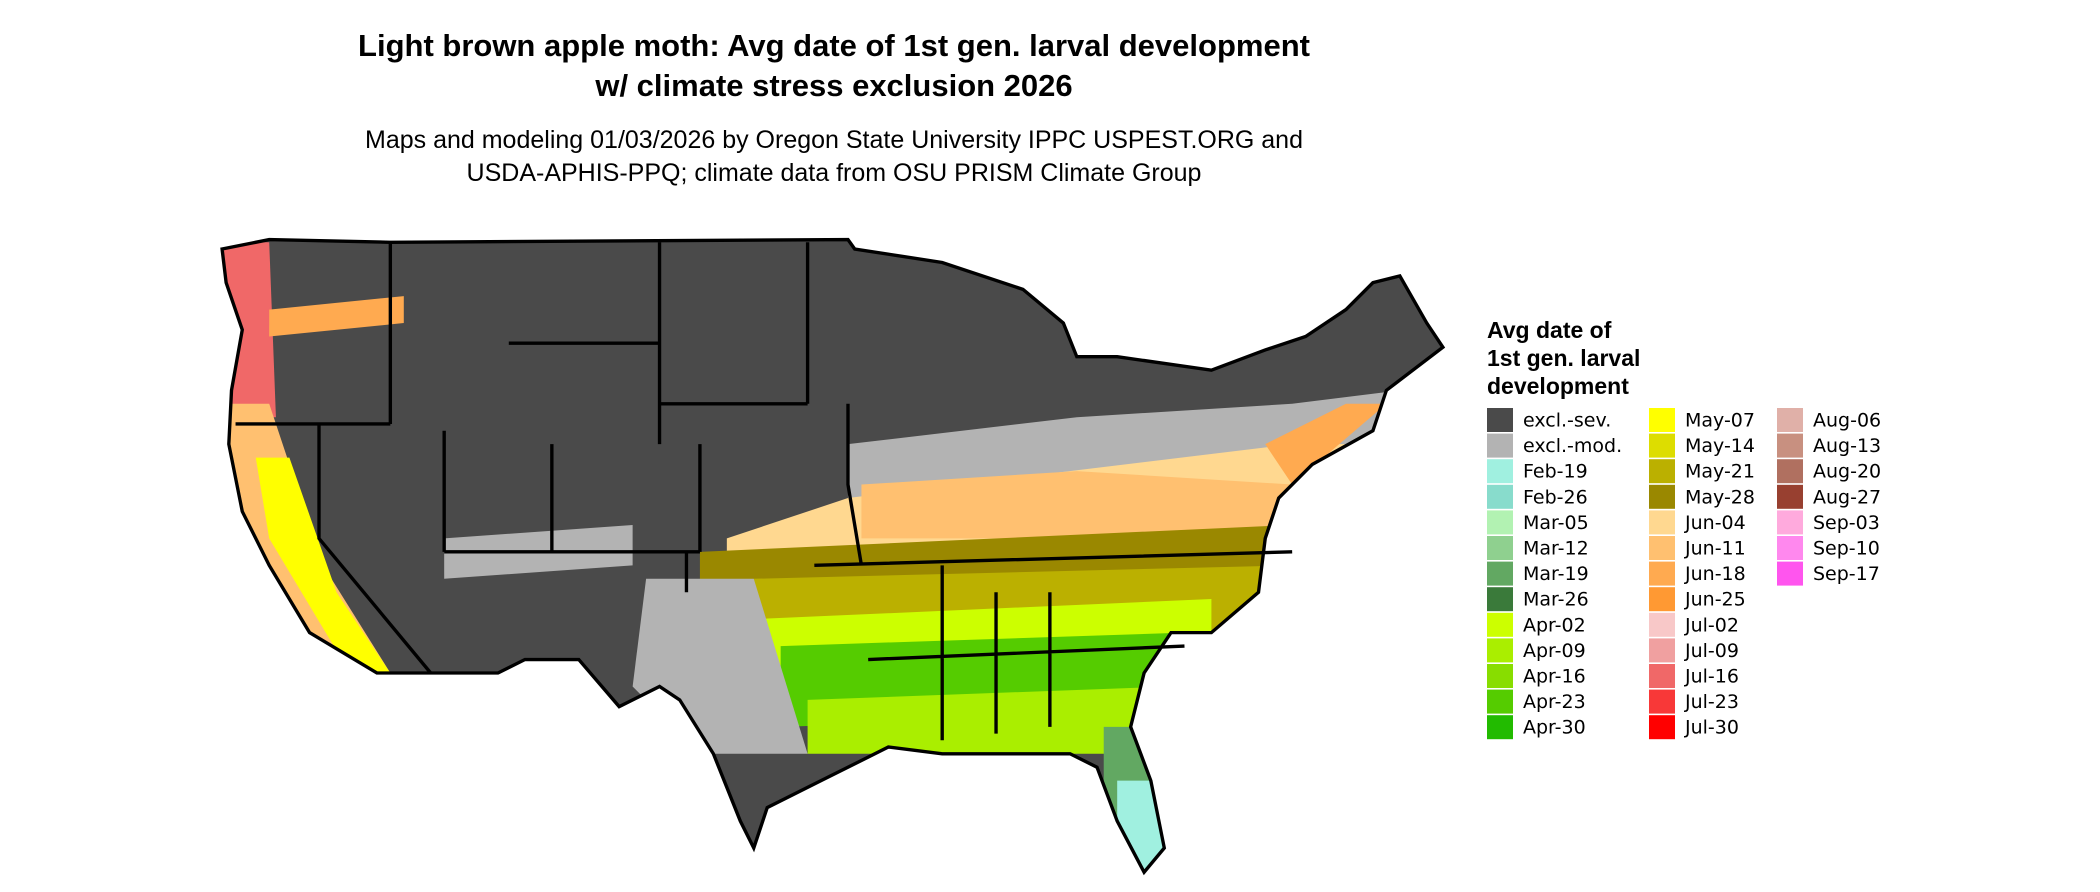 This screenshot has width=2100, height=892. Describe the element at coordinates (1711, 625) in the screenshot. I see `legend-label: Jul-02` at that location.